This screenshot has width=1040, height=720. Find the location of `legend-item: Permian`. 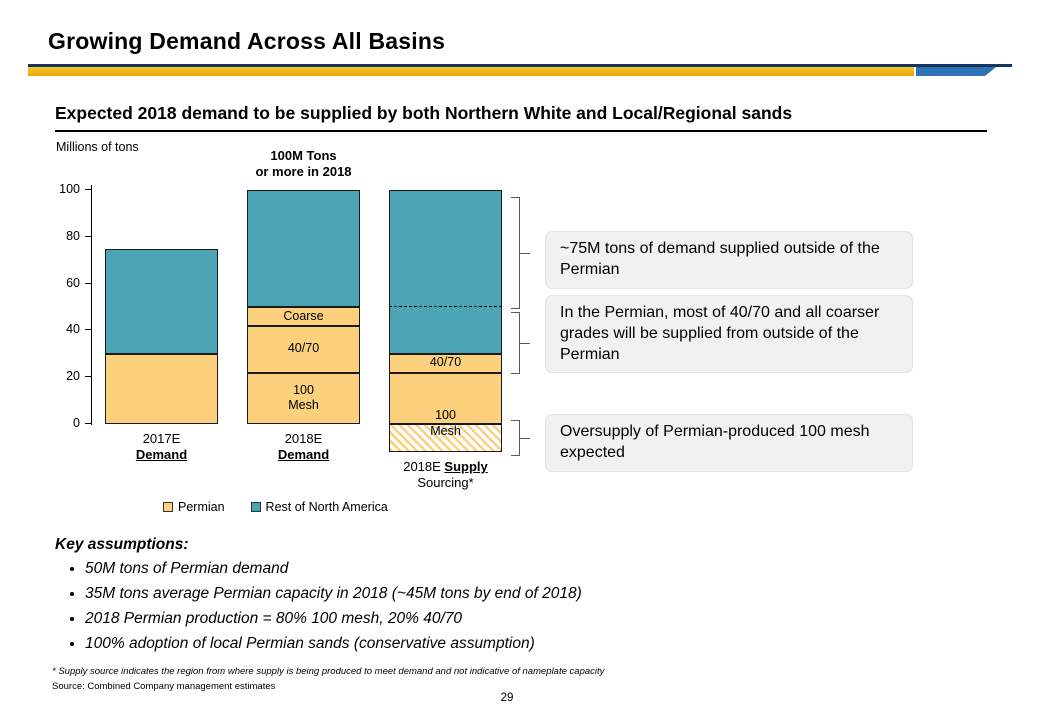

legend-item: Permian is located at coordinates (194, 507).